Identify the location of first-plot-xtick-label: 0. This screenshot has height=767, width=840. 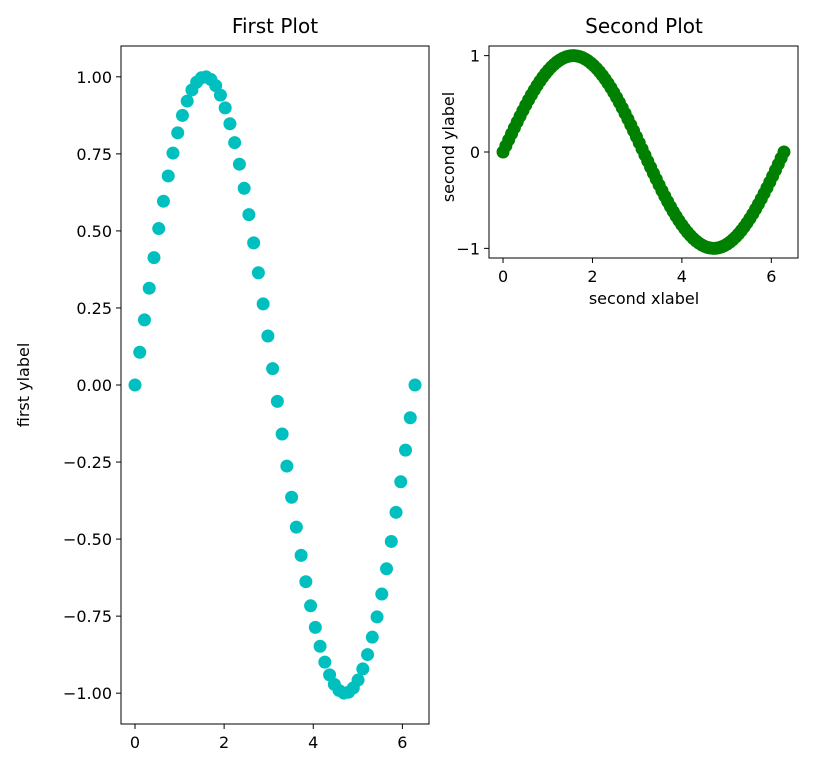
(135, 742).